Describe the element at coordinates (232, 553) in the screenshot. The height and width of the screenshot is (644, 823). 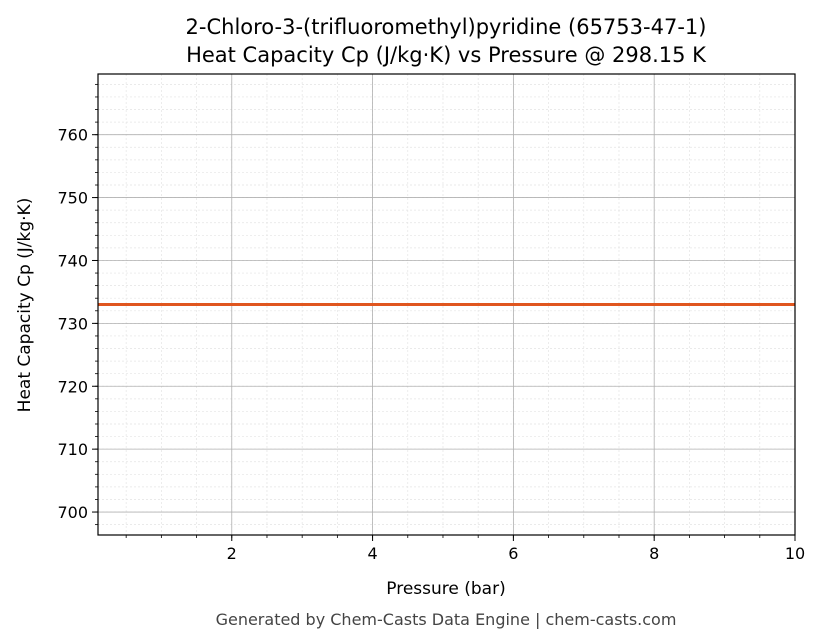
I see `x-tick-label: 2` at that location.